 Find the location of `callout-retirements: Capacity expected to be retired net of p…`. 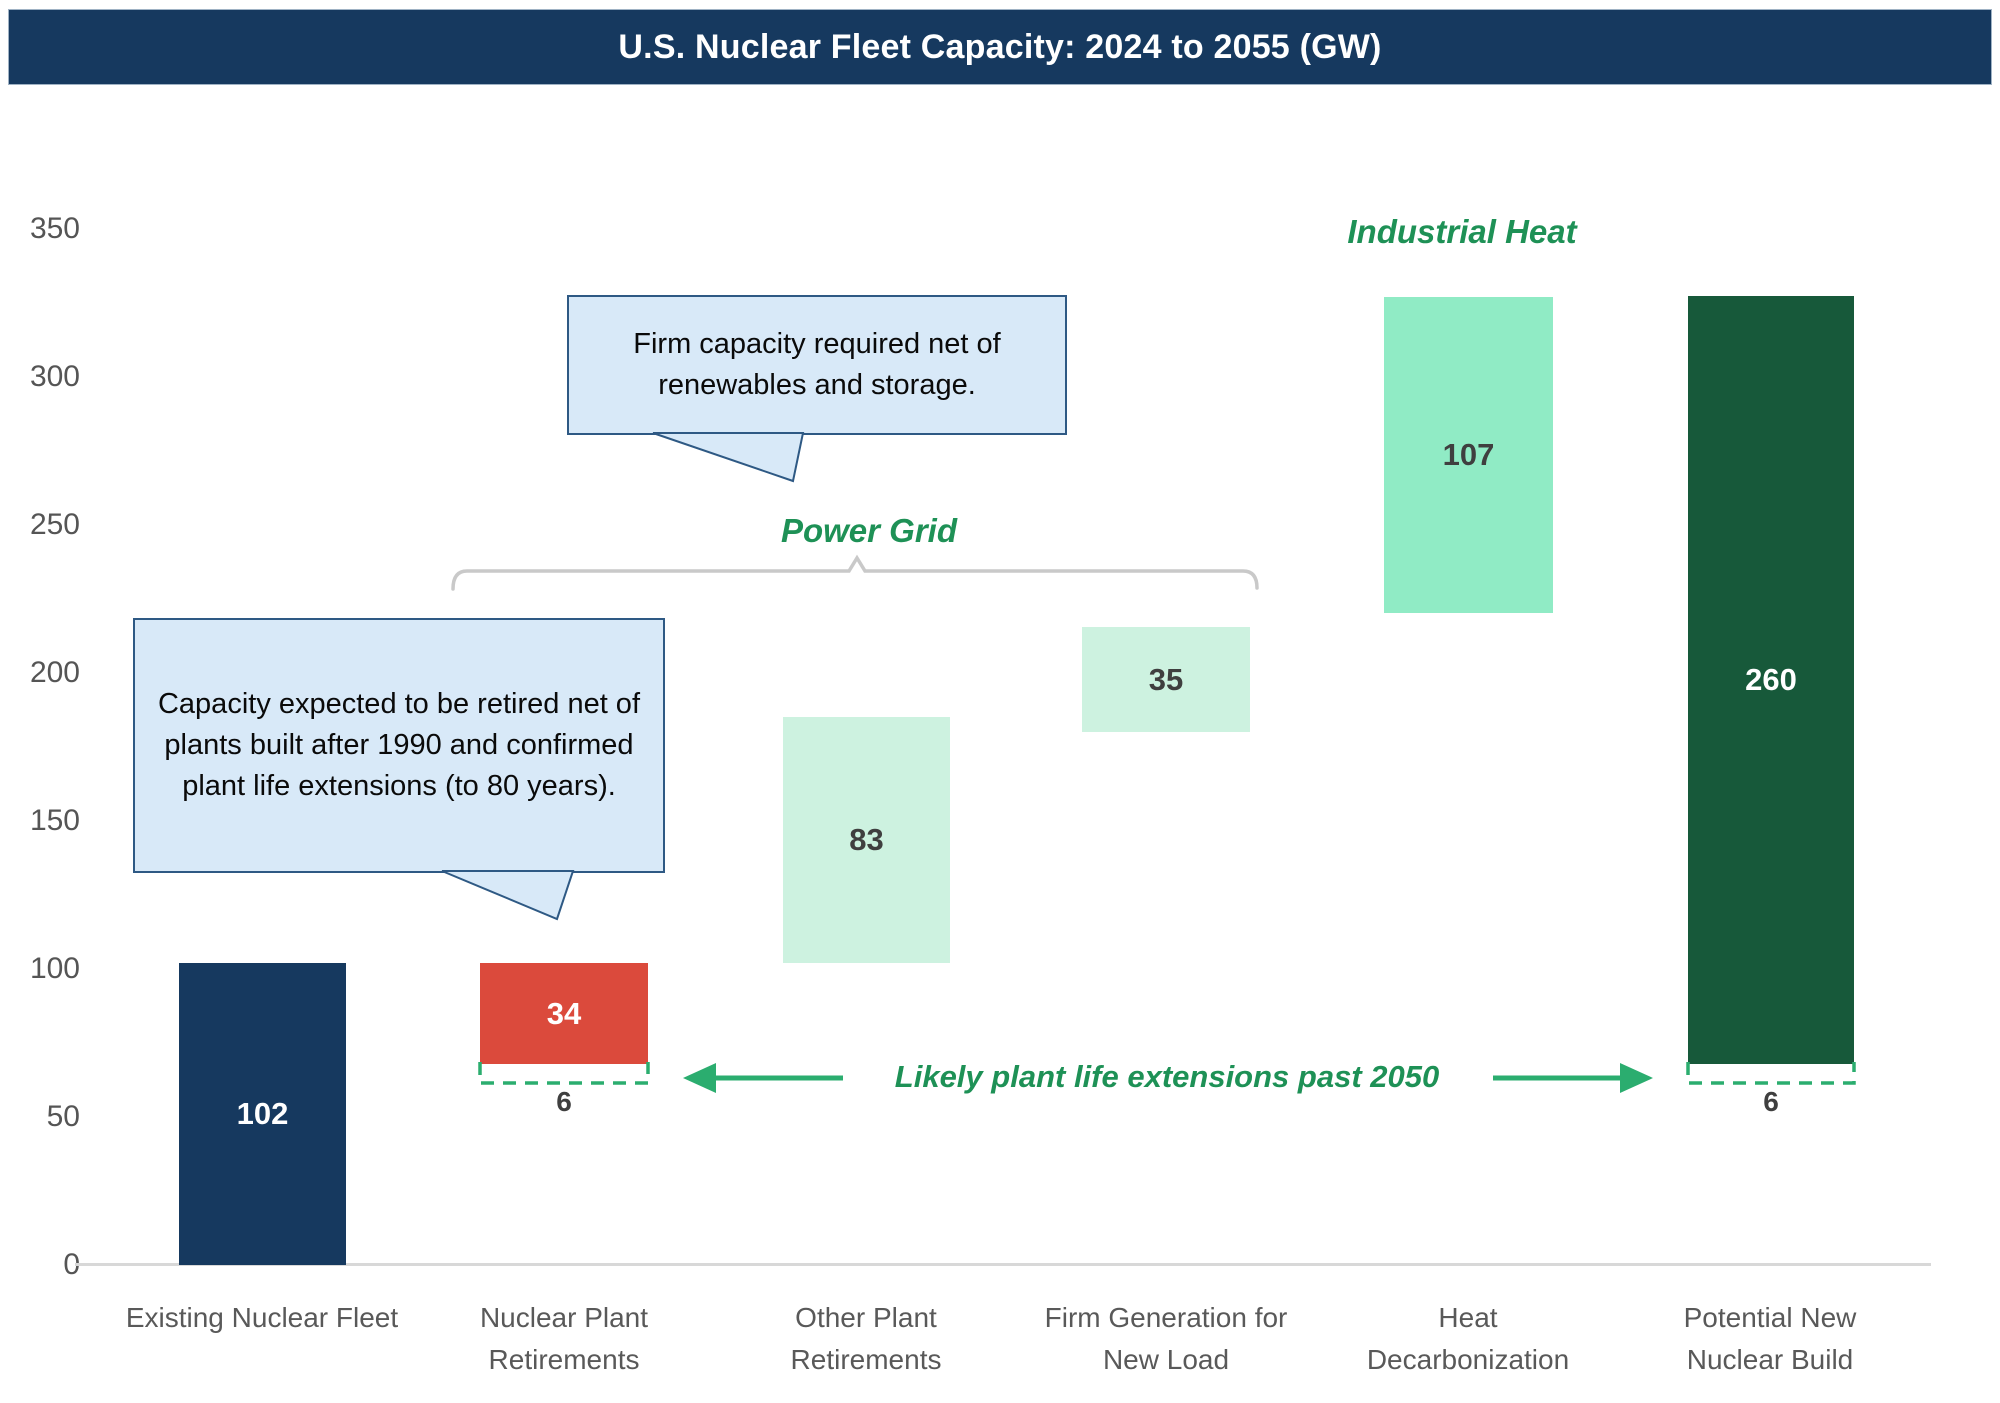

callout-retirements: Capacity expected to be retired net of p… is located at coordinates (399, 745).